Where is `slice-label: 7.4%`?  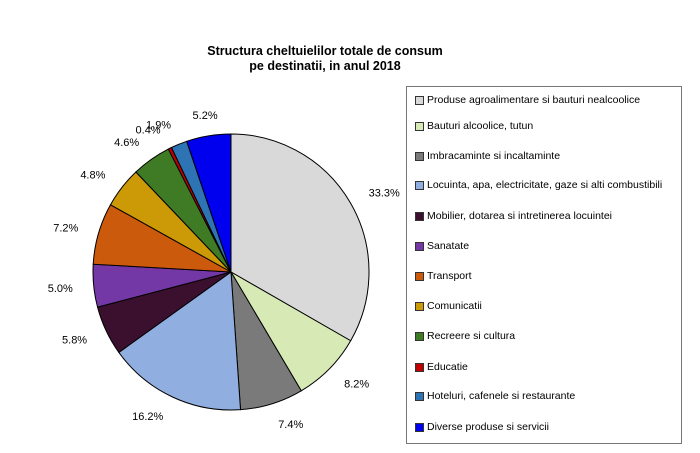
slice-label: 7.4% is located at coordinates (290, 425).